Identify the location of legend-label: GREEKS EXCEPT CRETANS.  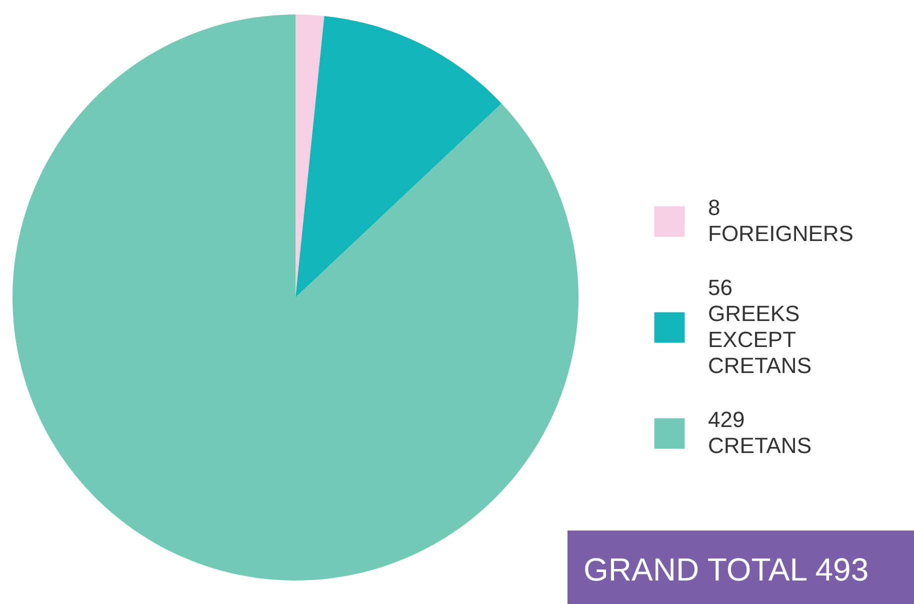
(760, 339).